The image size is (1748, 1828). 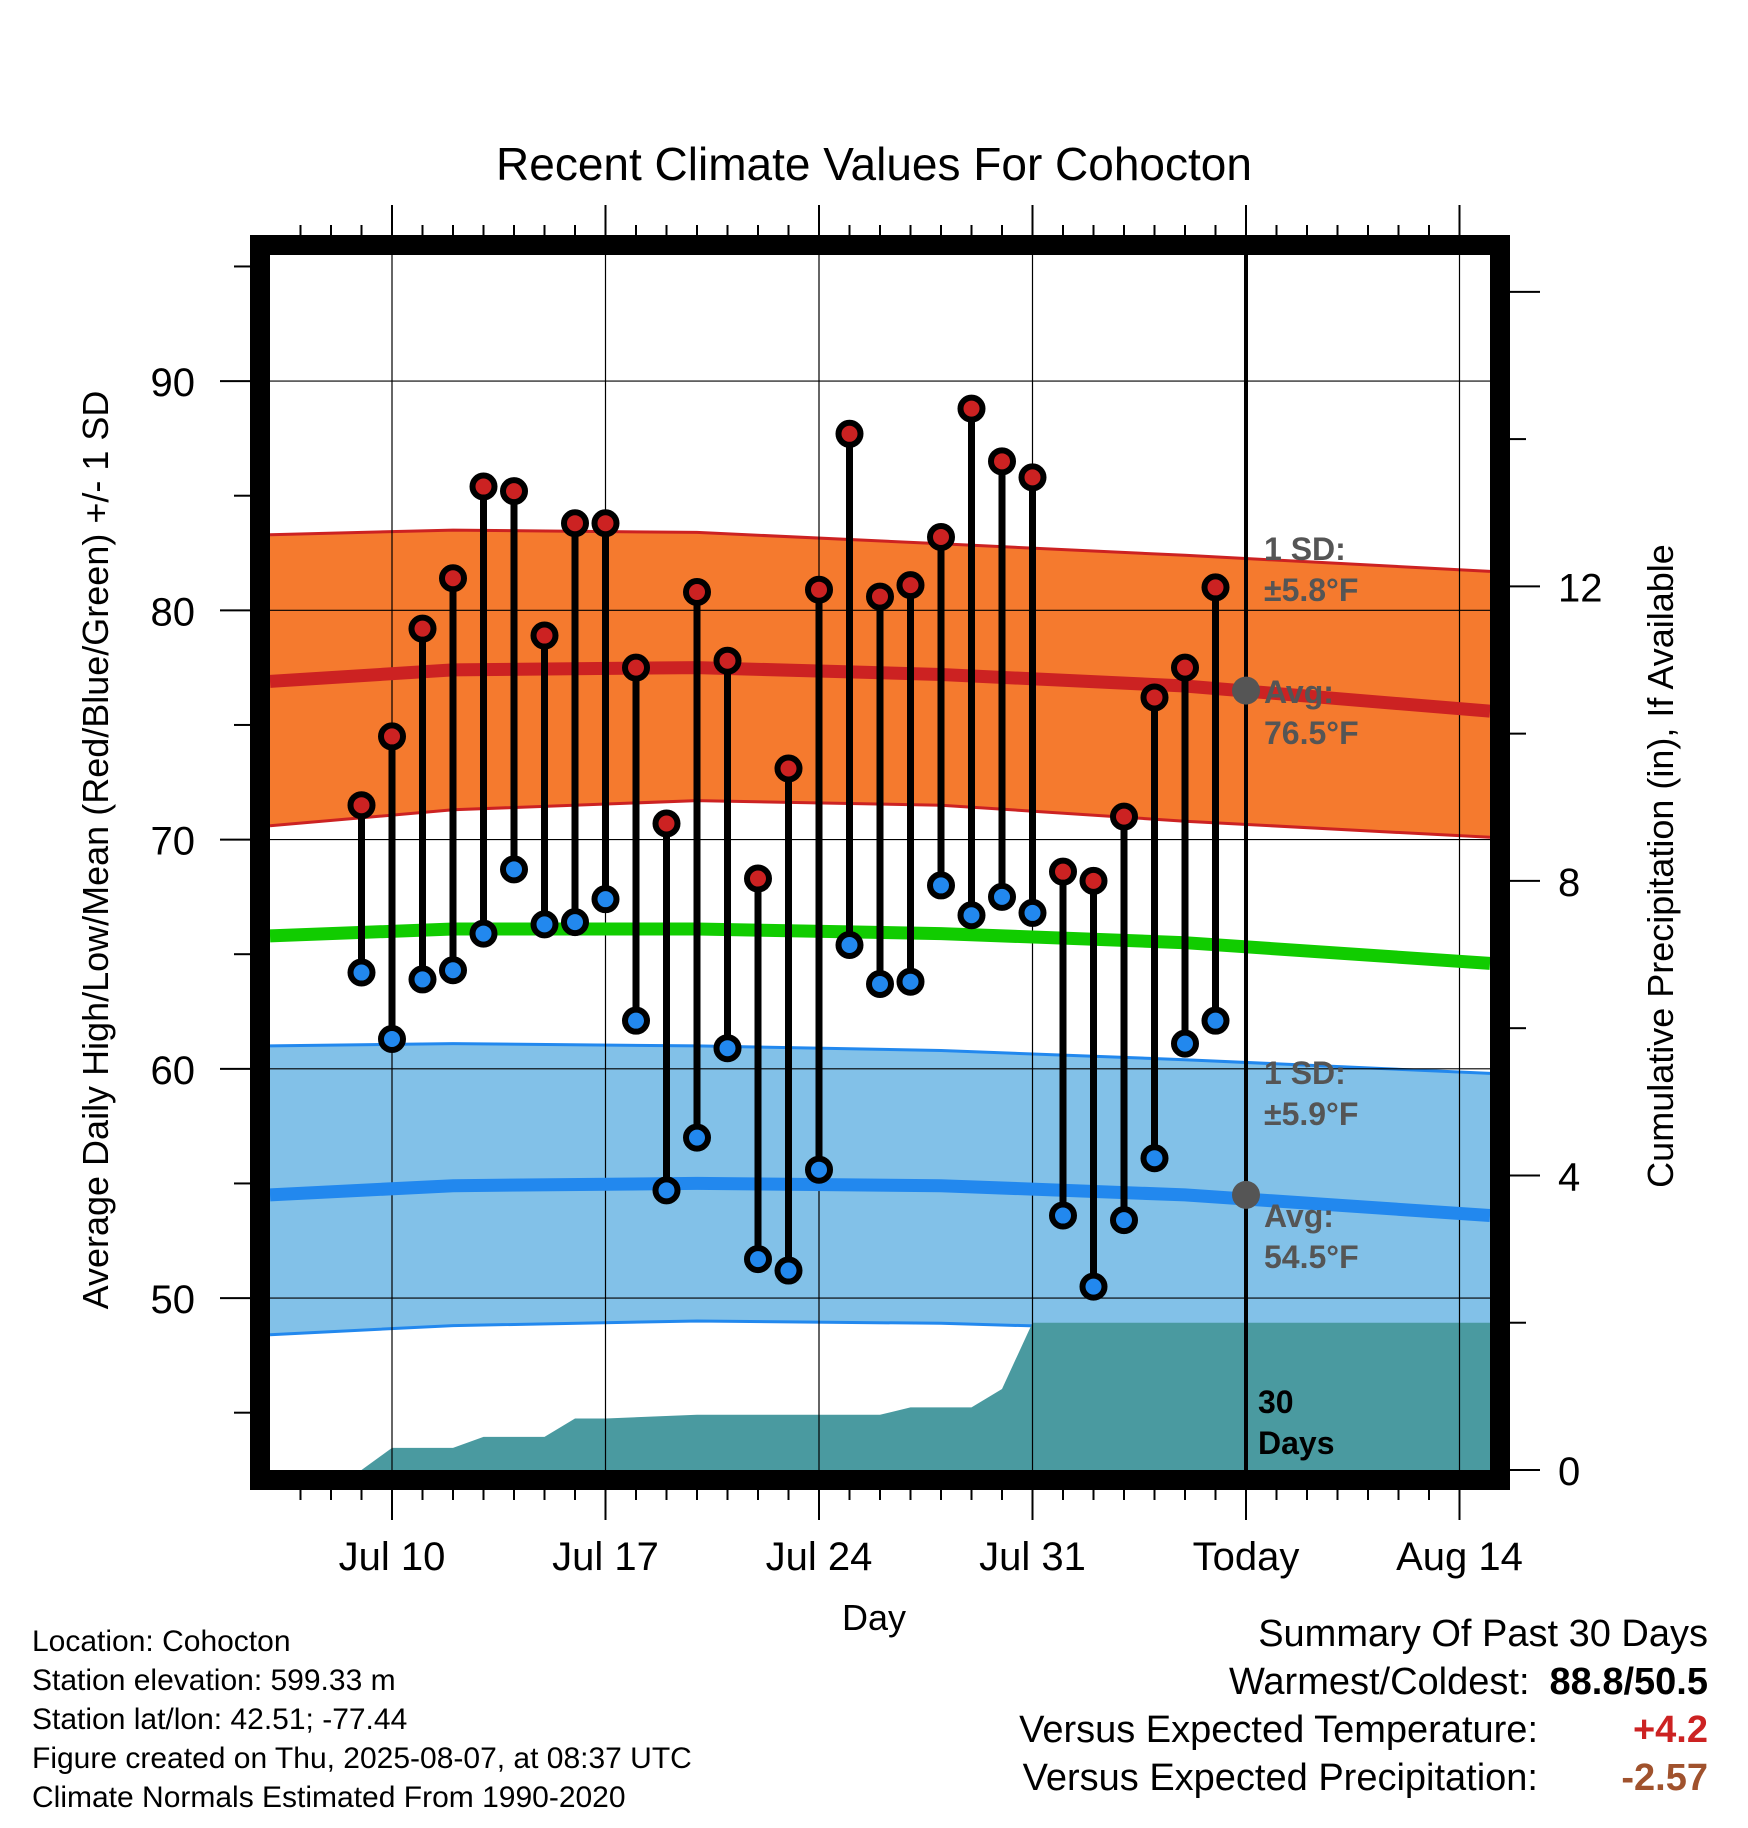 What do you see at coordinates (1459, 1557) in the screenshot?
I see `x-tick-label: Aug 14` at bounding box center [1459, 1557].